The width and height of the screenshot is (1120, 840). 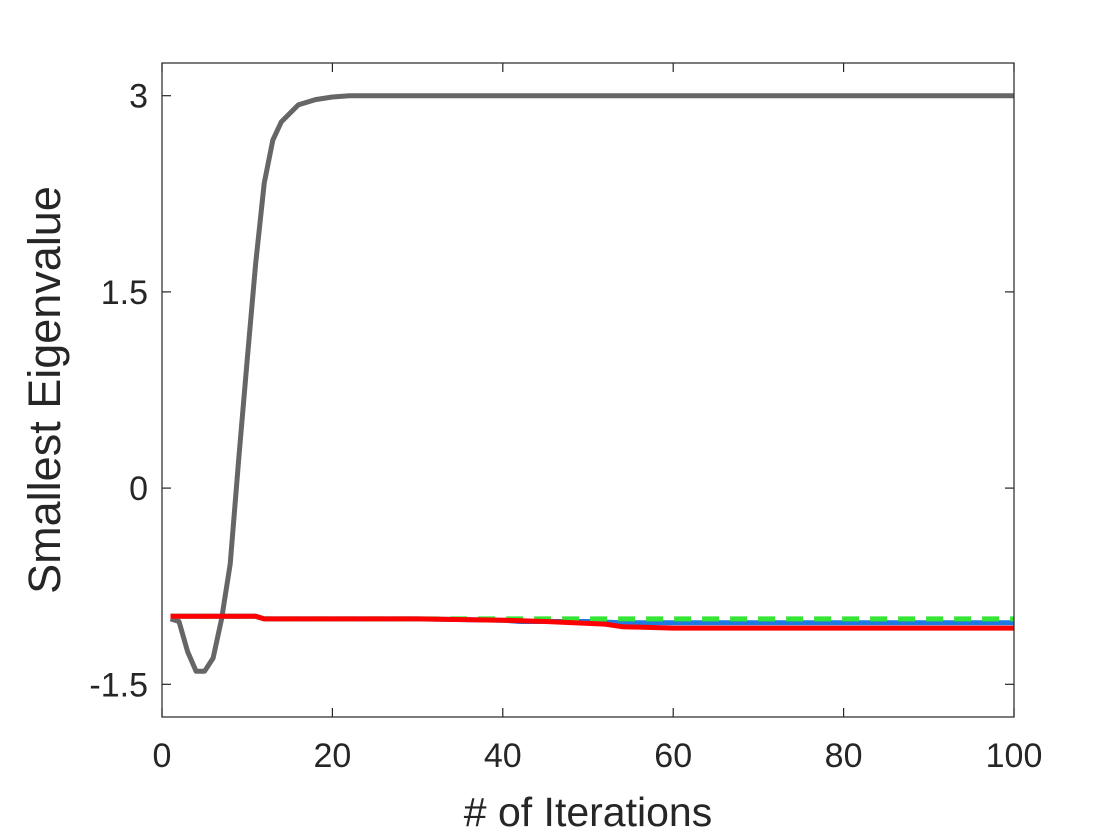 What do you see at coordinates (44, 390) in the screenshot?
I see `y-axis-title: Smallest Eigenvalue` at bounding box center [44, 390].